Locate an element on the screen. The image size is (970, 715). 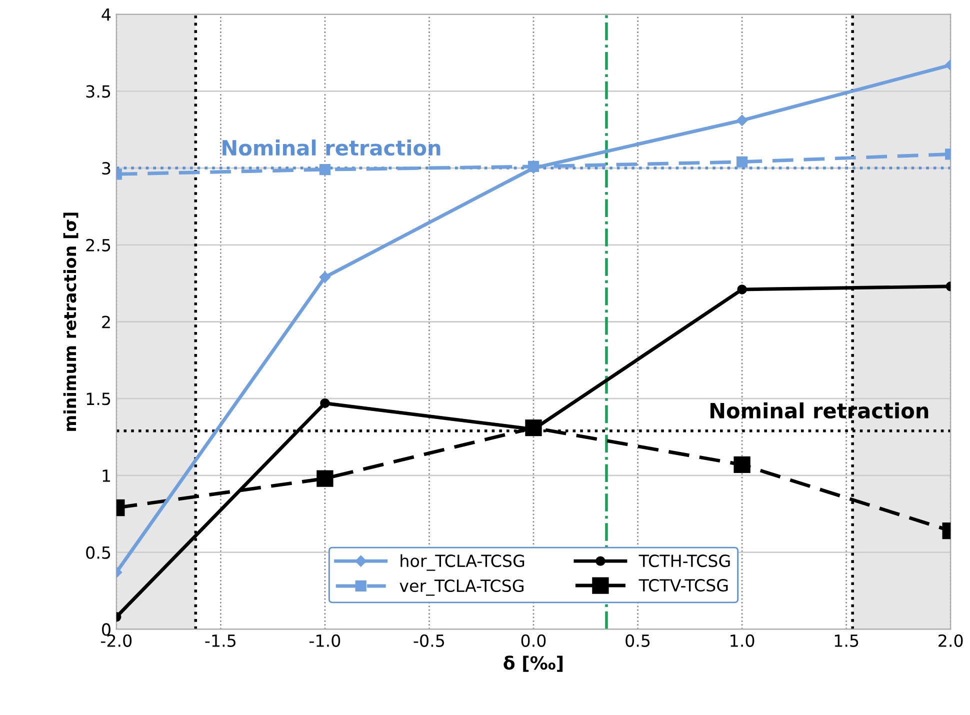
y-tick-label: 1 is located at coordinates (106, 476).